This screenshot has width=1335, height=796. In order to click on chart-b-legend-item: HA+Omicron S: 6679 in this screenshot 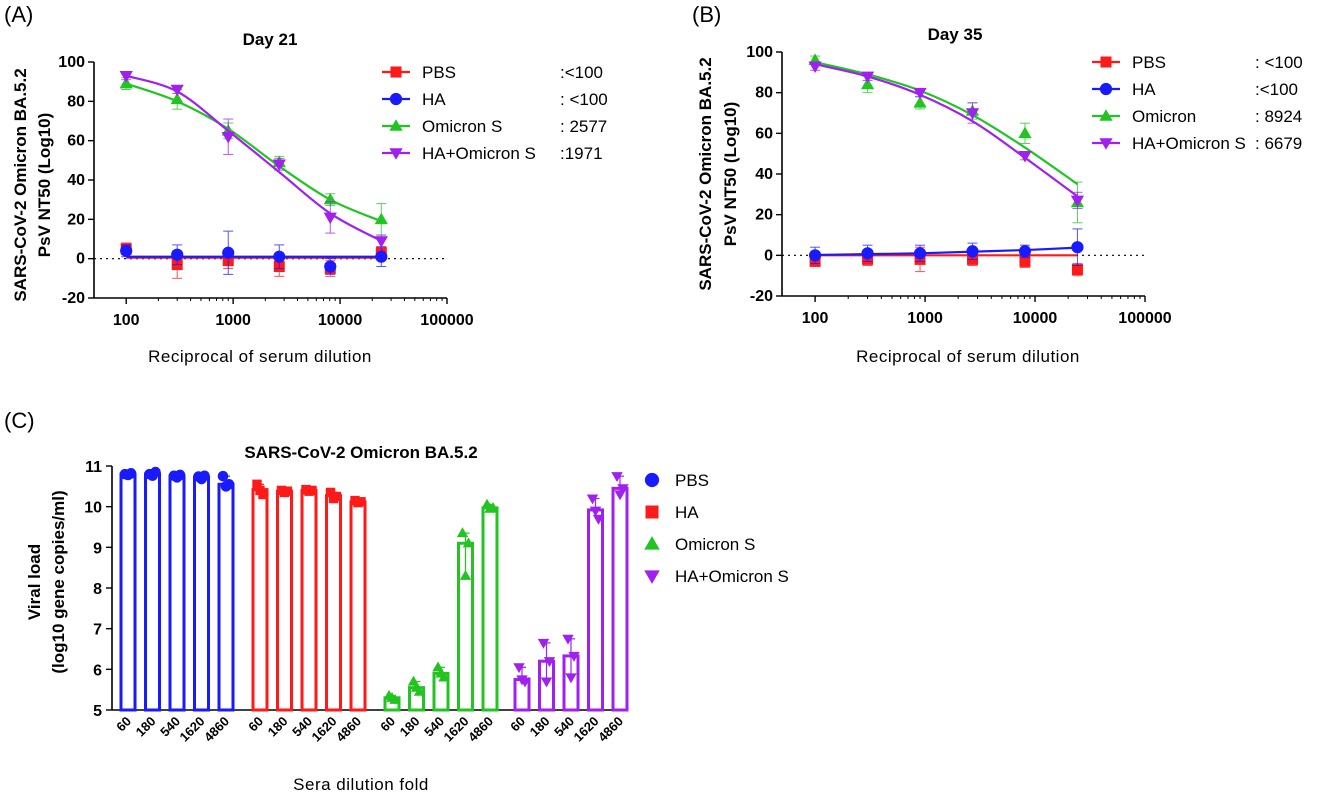, I will do `click(1197, 143)`.